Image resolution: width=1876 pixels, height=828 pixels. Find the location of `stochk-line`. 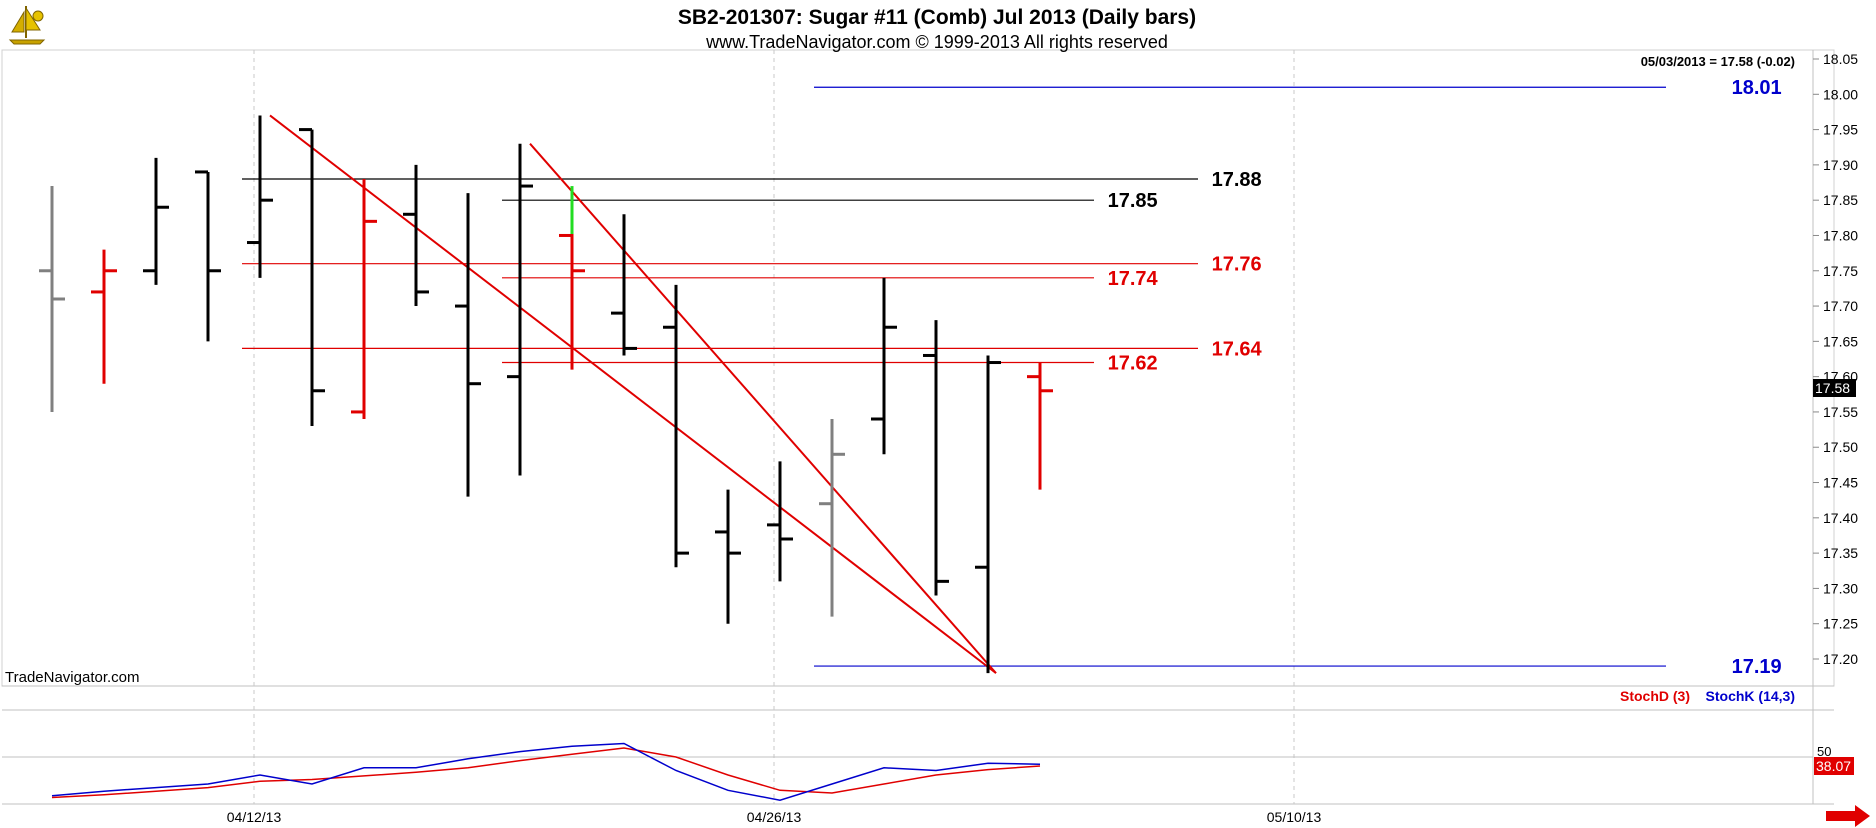

stochk-line is located at coordinates (546, 771).